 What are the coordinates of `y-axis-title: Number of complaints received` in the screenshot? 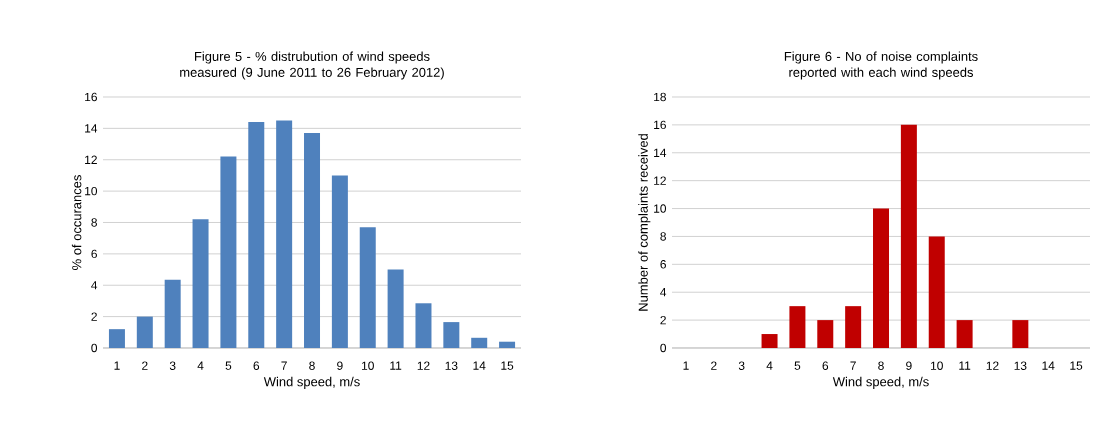 It's located at (644, 222).